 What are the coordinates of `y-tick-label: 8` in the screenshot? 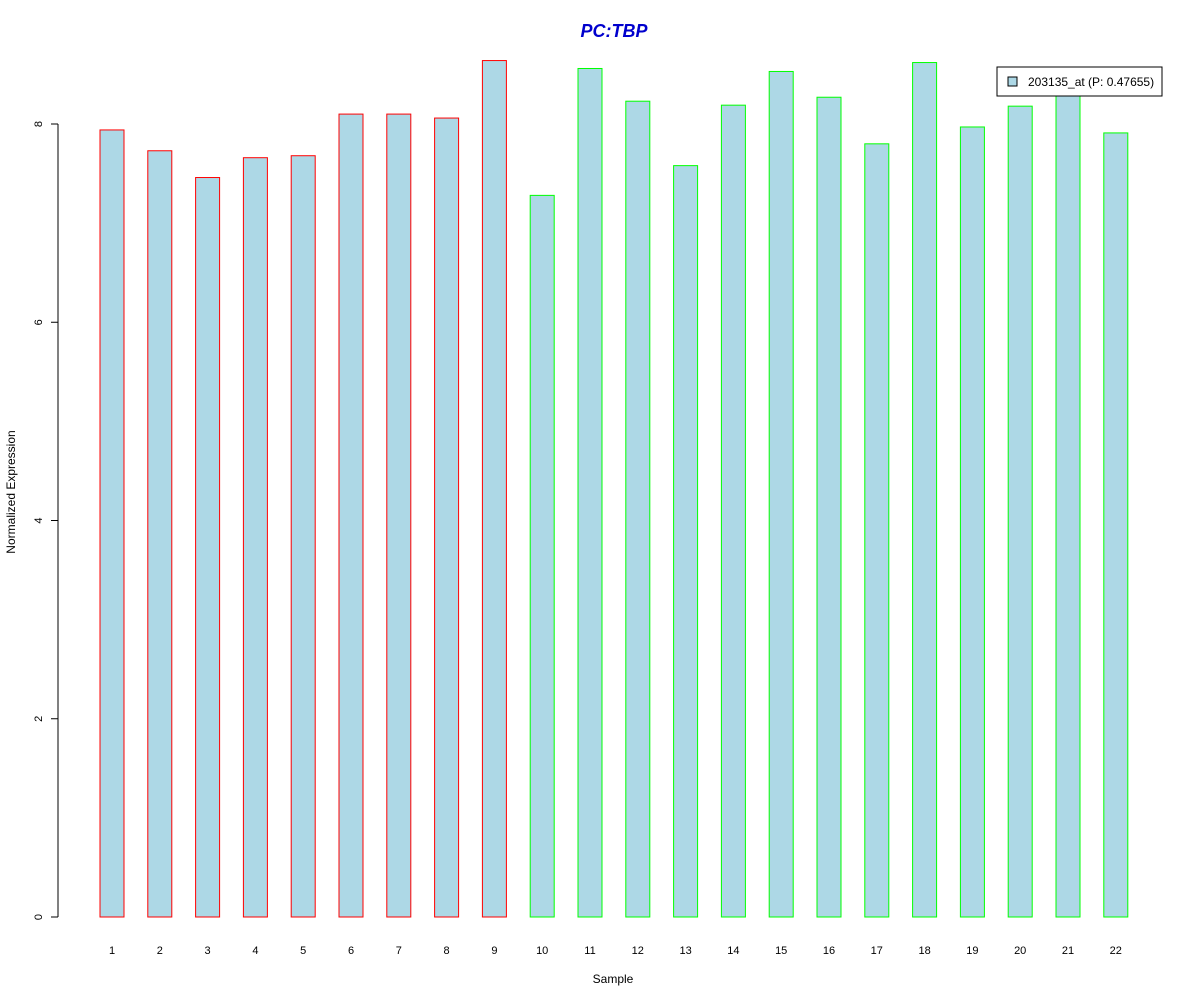 It's located at (39, 124).